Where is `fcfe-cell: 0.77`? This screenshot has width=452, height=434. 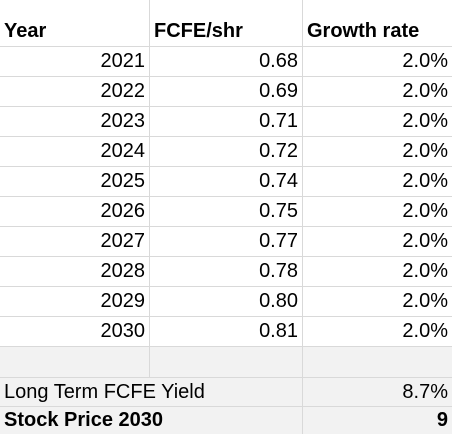 fcfe-cell: 0.77 is located at coordinates (226, 241).